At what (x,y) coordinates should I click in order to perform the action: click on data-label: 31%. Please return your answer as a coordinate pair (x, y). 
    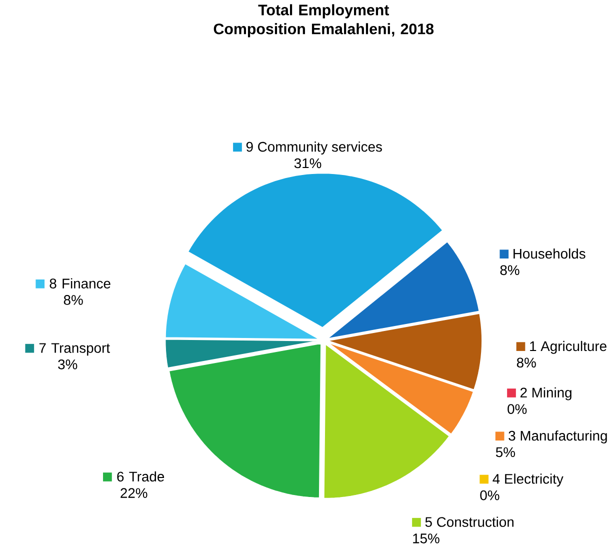
    Looking at the image, I should click on (308, 163).